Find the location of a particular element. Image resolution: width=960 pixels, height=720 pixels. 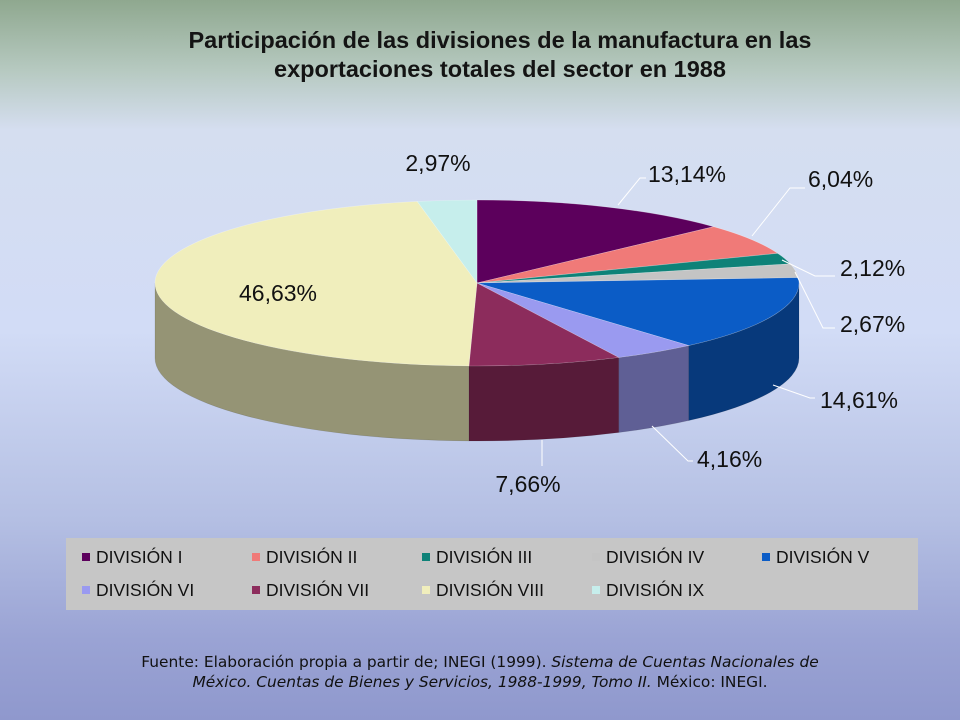

leader-lines is located at coordinates (688, 321).